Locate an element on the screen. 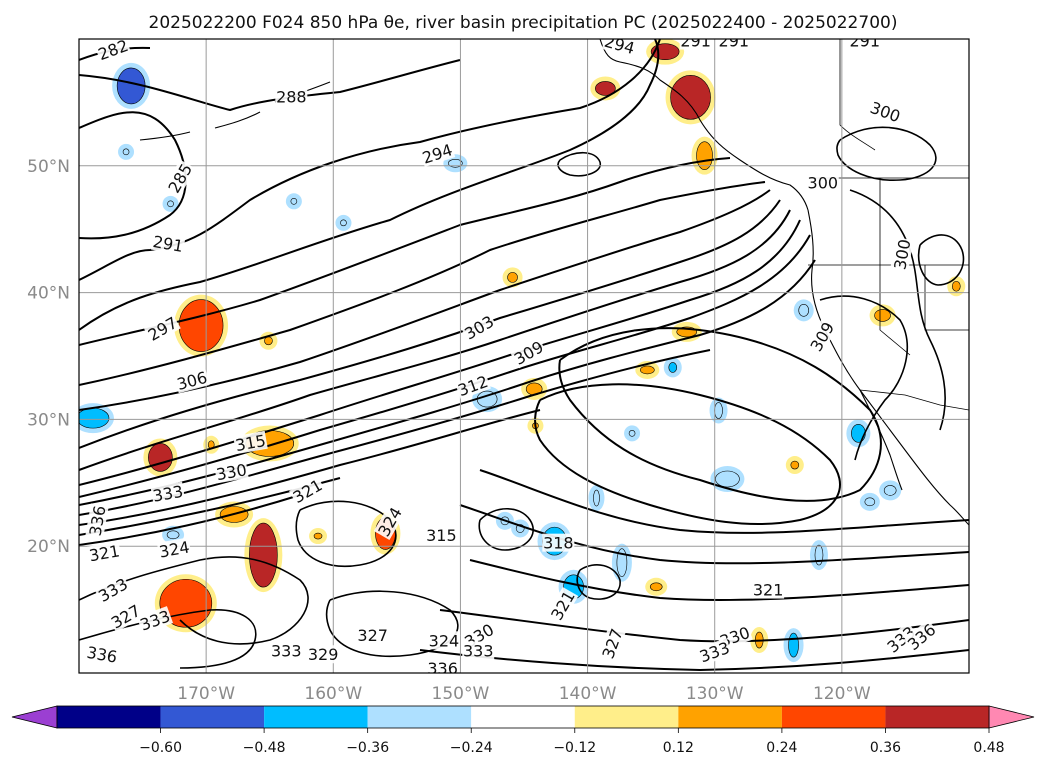 The width and height of the screenshot is (1047, 767). contour-label-text: 300 is located at coordinates (823, 183).